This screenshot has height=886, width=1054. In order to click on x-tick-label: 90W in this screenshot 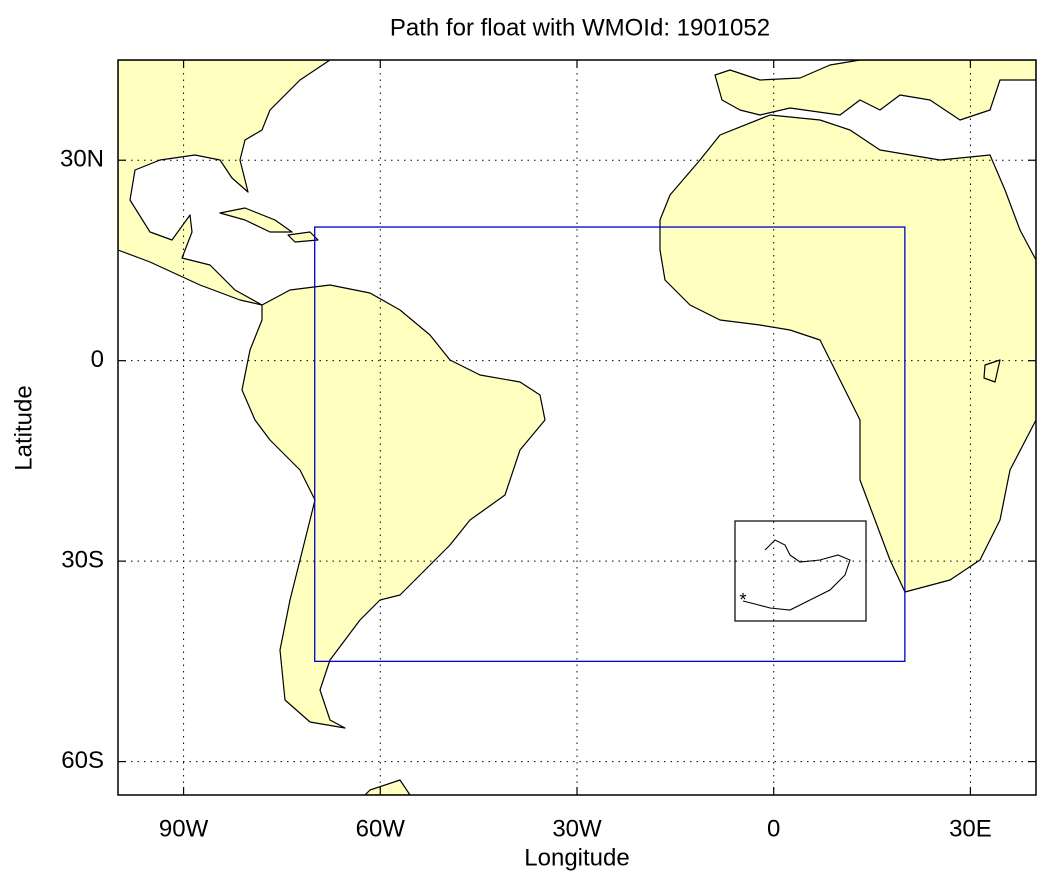, I will do `click(184, 828)`.